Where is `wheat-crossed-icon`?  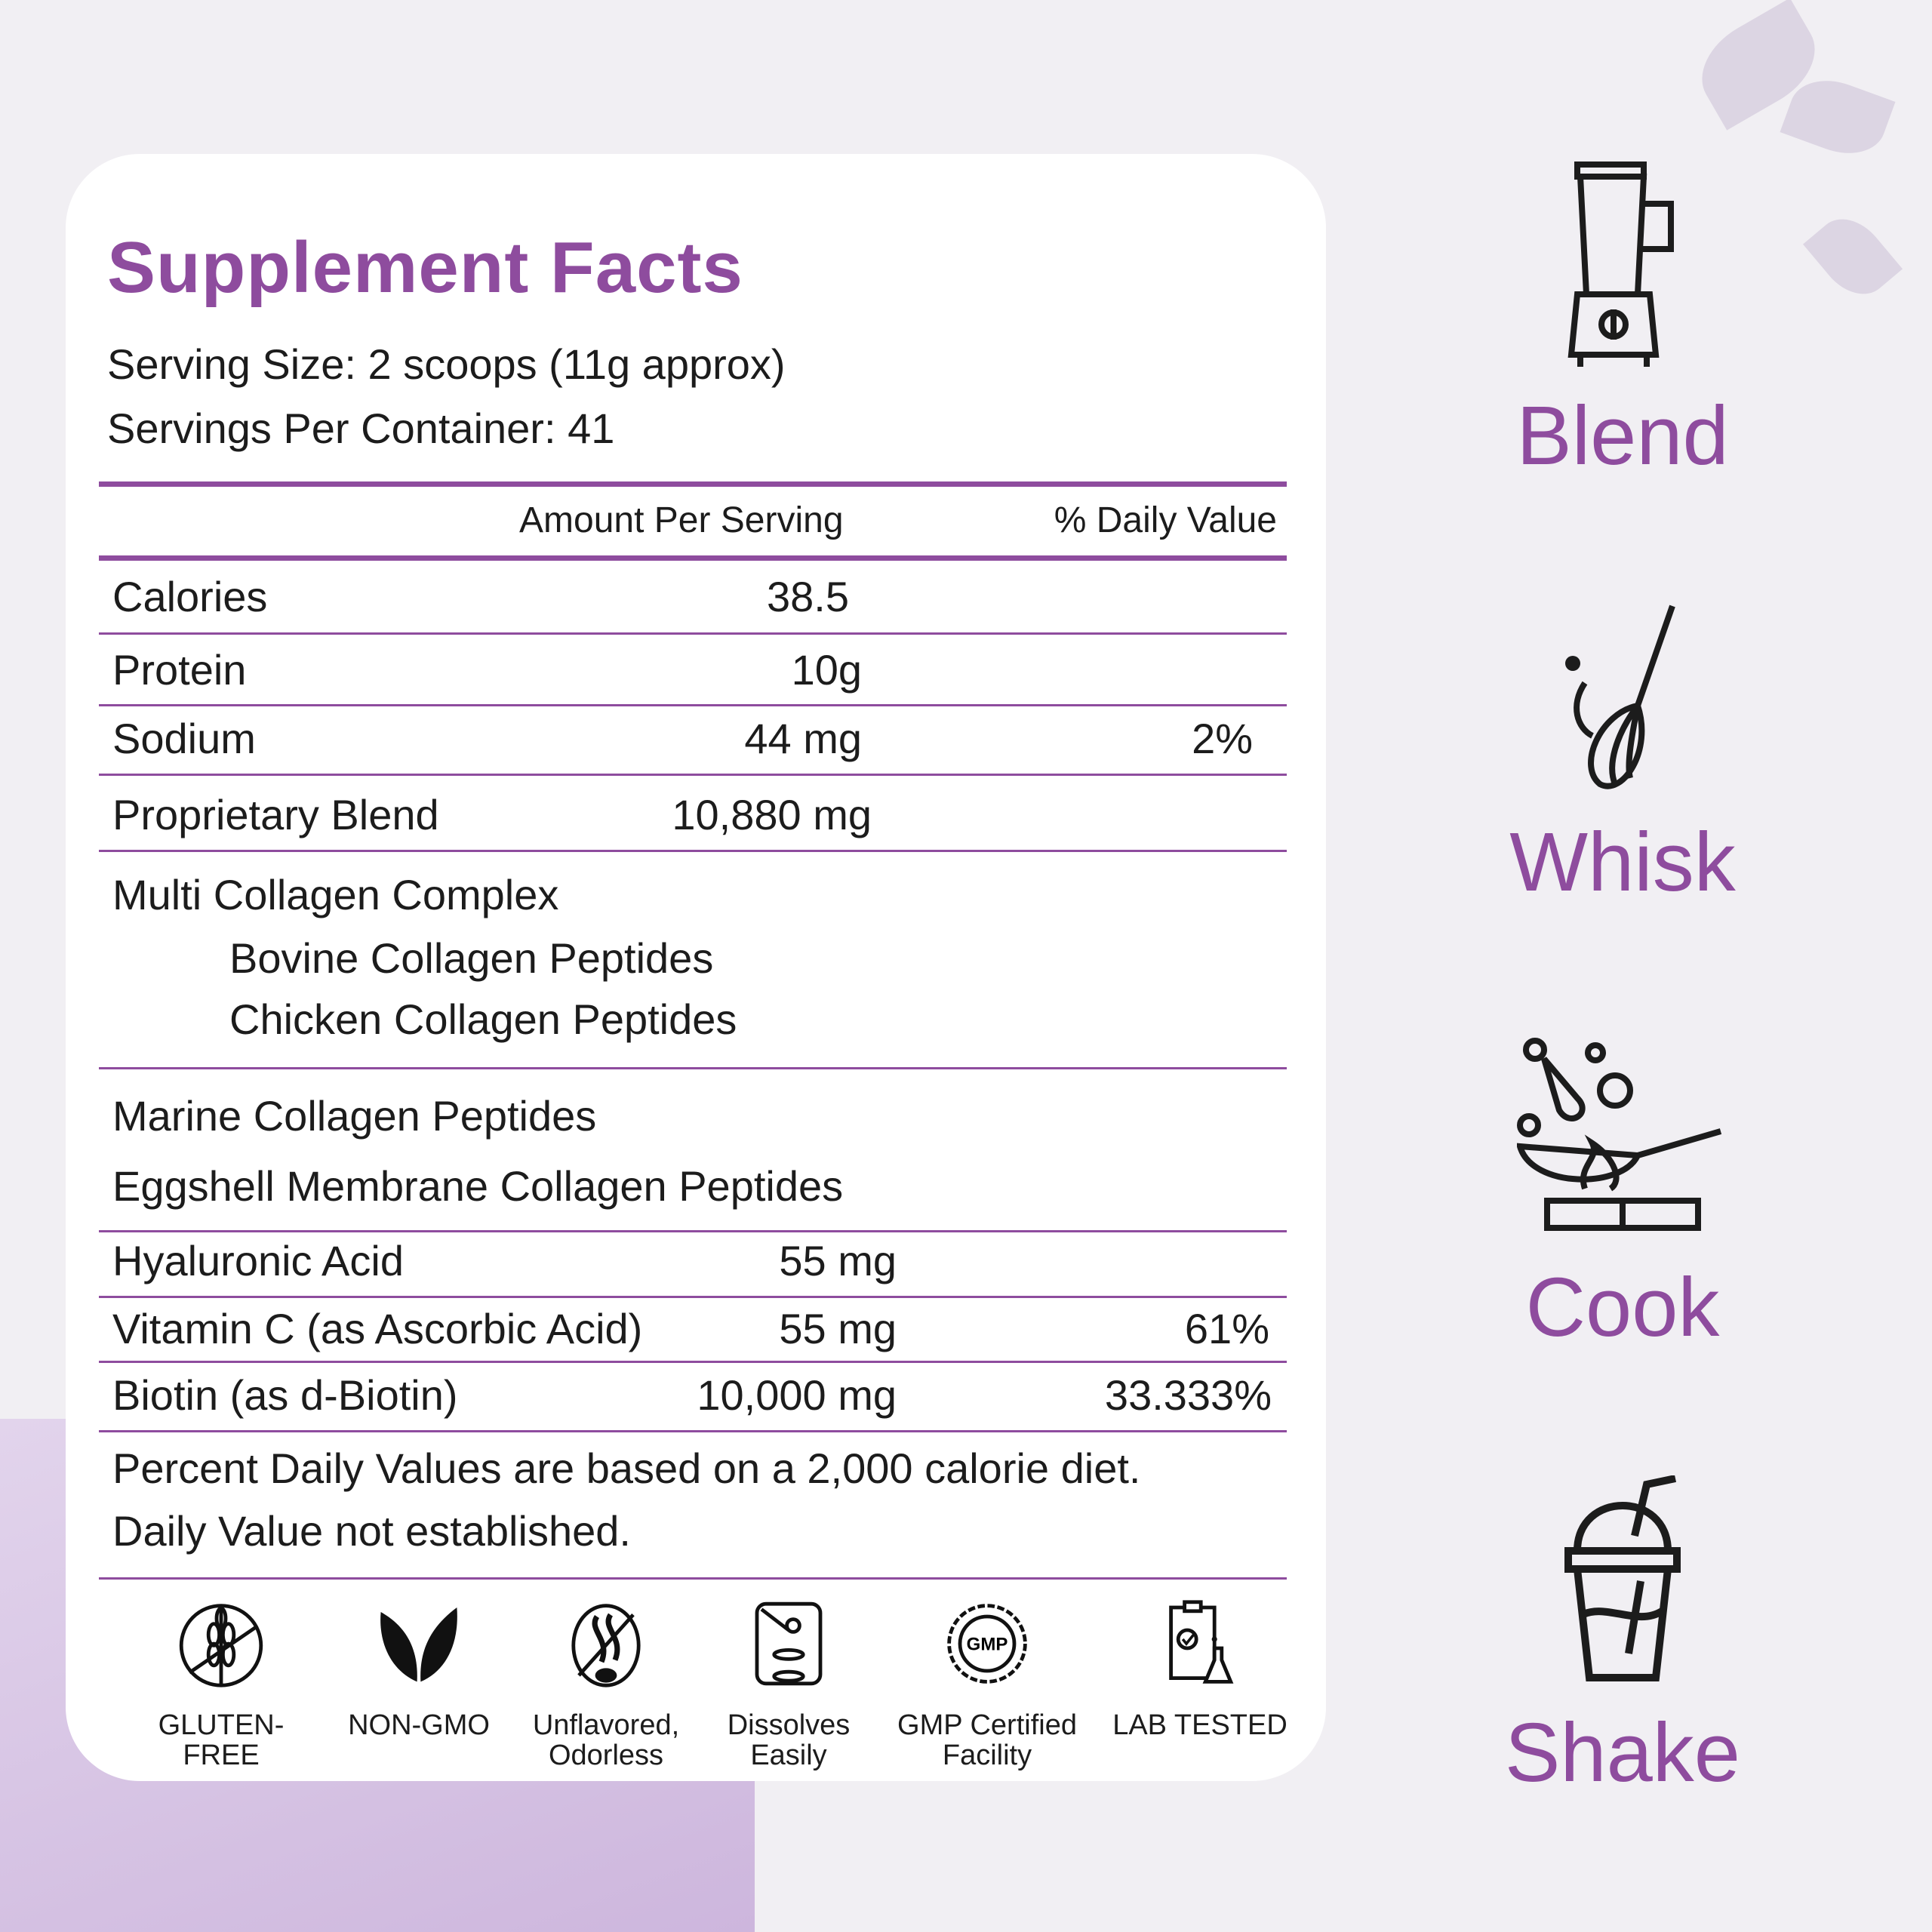 wheat-crossed-icon is located at coordinates (221, 1645).